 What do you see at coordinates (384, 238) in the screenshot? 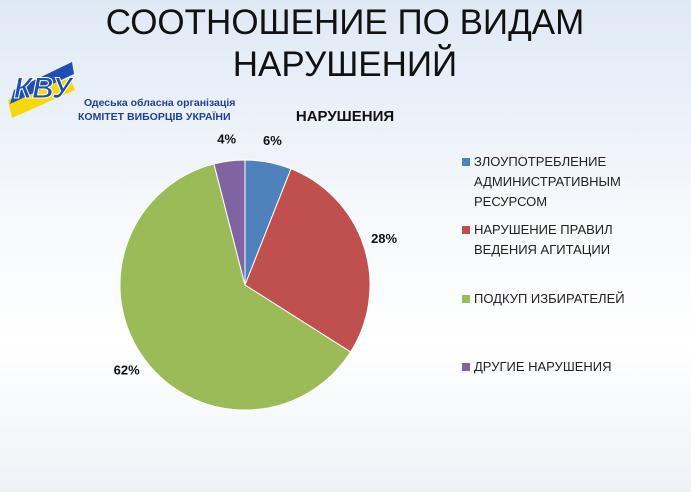
I see `data-label: 28%` at bounding box center [384, 238].